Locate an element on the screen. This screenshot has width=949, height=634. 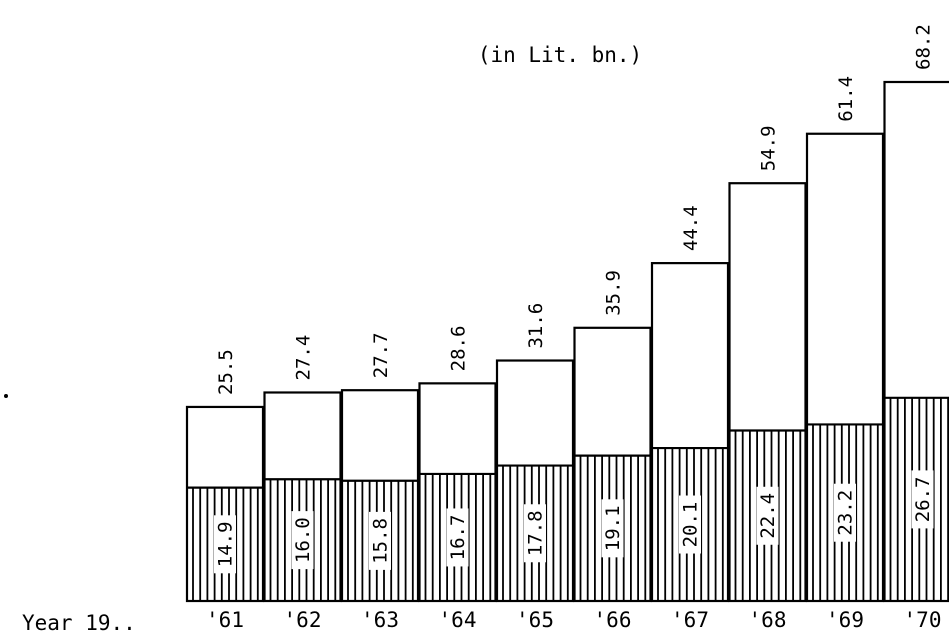
data-label-part: 16.7 is located at coordinates (458, 538).